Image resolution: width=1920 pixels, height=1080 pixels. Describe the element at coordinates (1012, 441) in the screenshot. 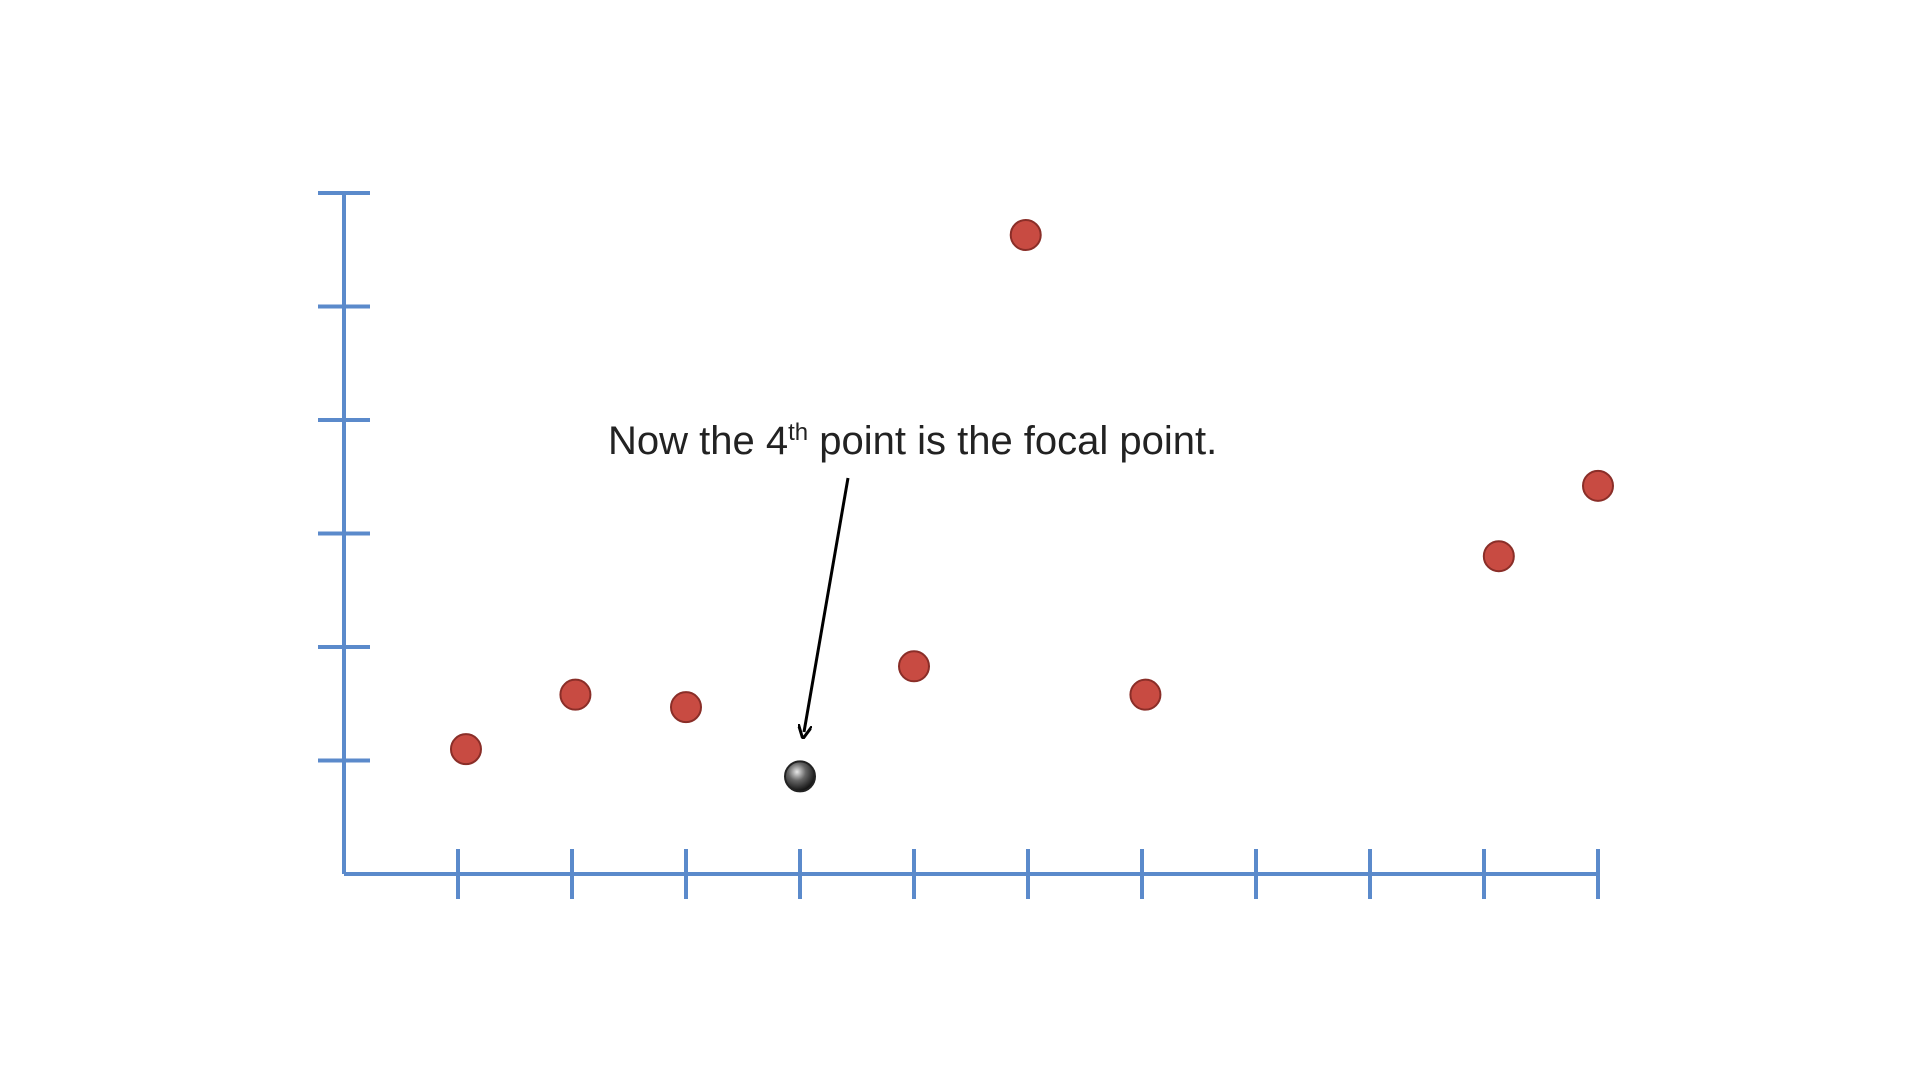

I see `annotation-text-after: point is the focal point.` at that location.